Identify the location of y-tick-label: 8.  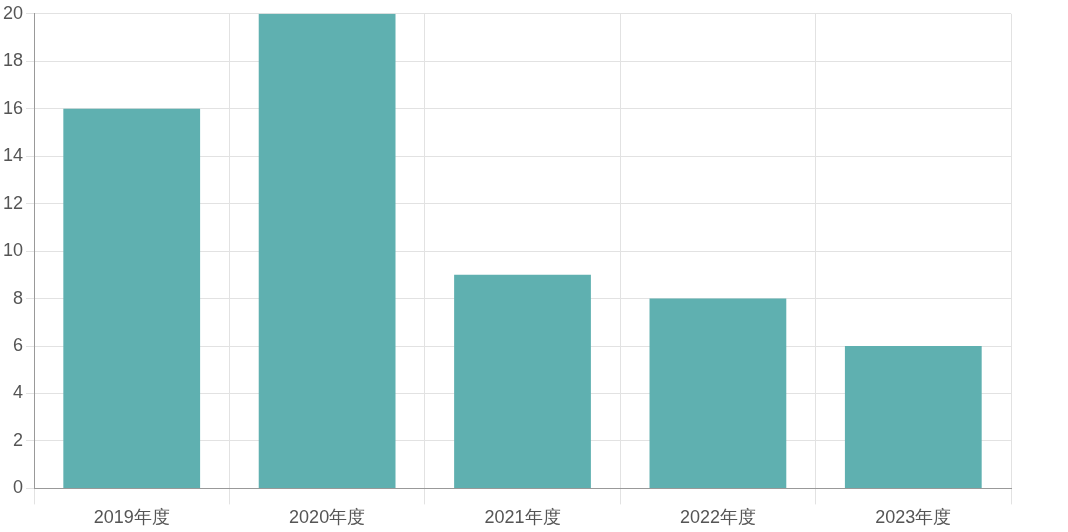
(18, 297).